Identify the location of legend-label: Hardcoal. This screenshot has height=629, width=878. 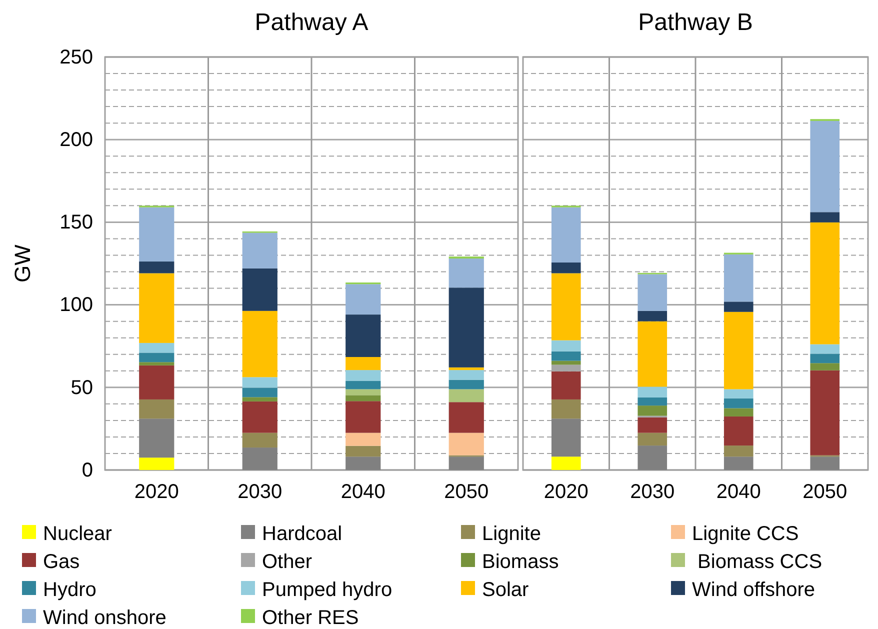
(302, 534).